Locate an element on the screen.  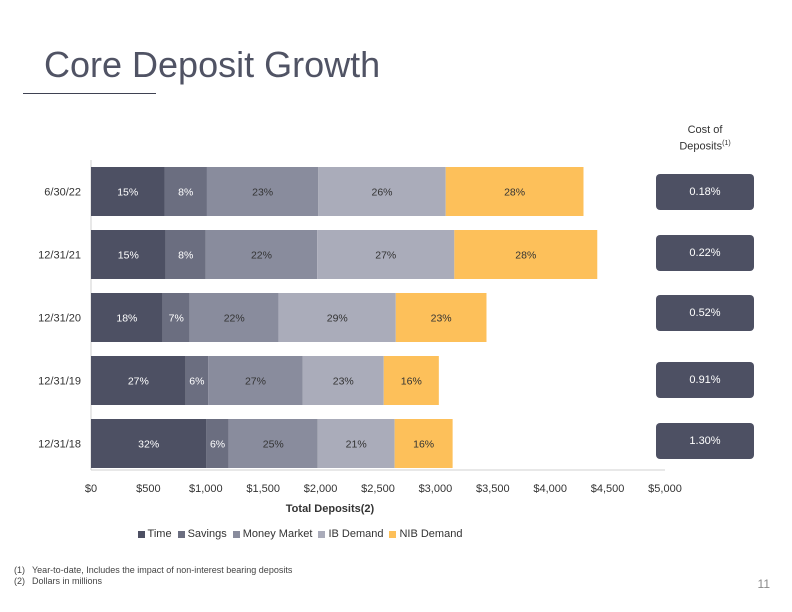
cost-of-deposits-value: 0.91% is located at coordinates (705, 380).